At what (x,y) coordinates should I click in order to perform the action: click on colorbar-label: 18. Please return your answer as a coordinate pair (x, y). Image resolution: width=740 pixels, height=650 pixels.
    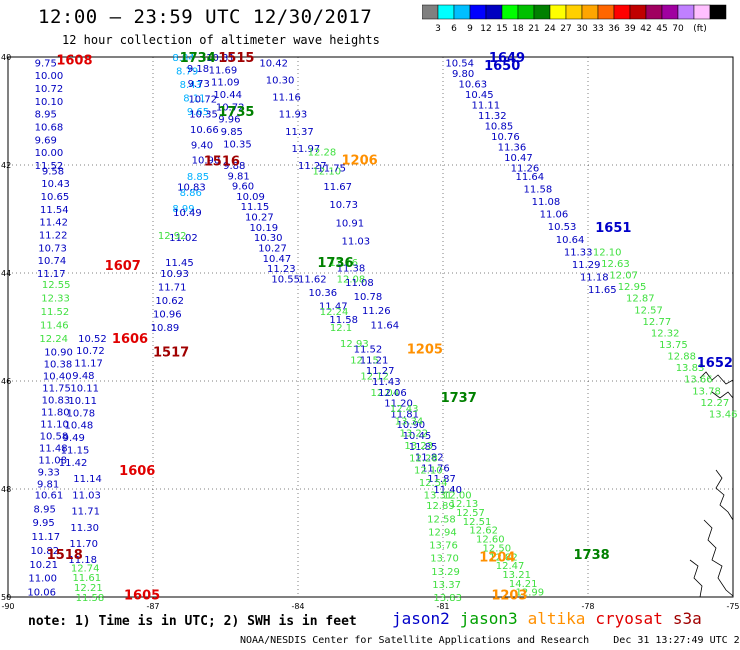
    Looking at the image, I should click on (518, 29).